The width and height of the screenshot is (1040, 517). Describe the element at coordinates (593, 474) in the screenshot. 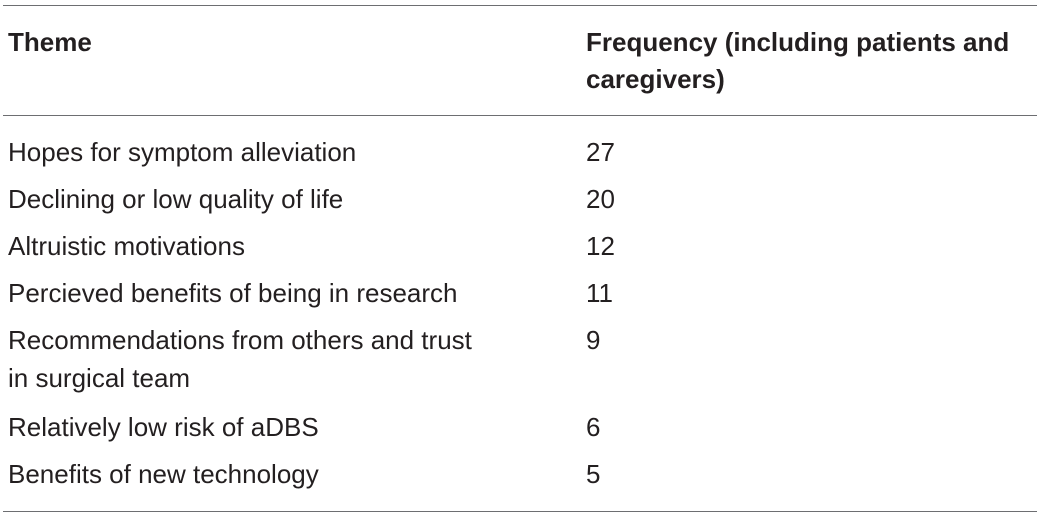

I see `frequency-cell: 5` at that location.